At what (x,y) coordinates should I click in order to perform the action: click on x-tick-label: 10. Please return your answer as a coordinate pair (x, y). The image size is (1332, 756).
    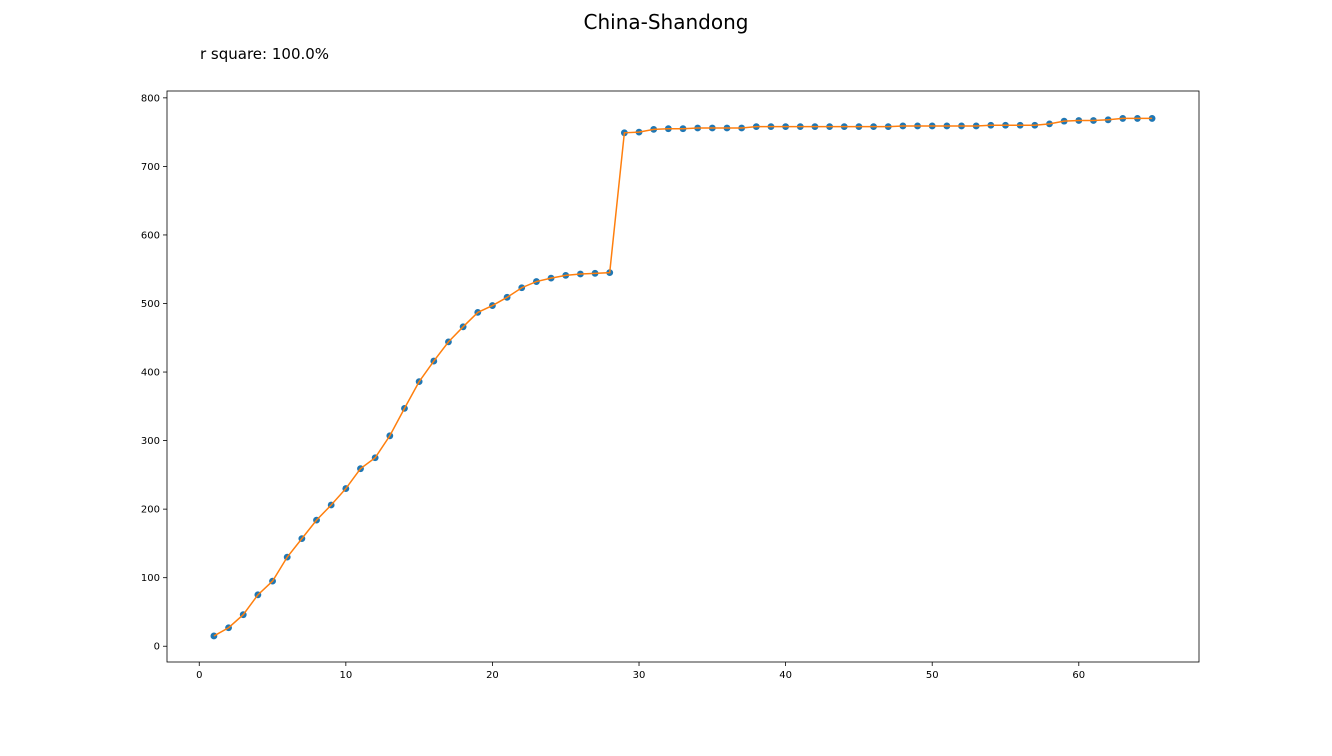
    Looking at the image, I should click on (345, 675).